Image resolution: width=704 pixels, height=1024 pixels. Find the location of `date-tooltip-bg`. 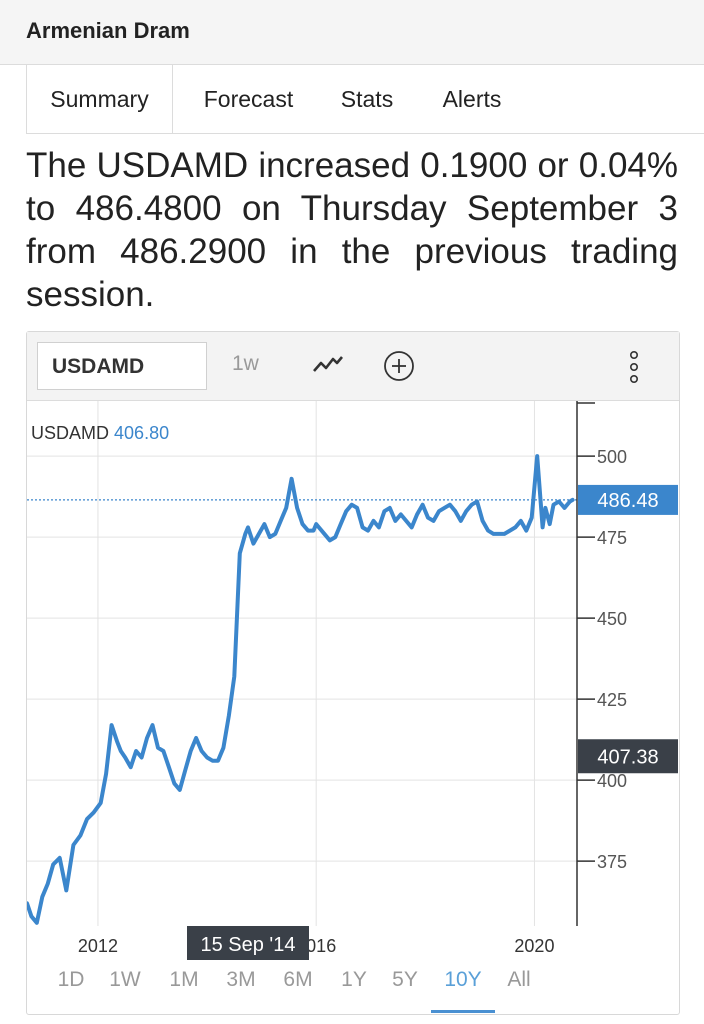

date-tooltip-bg is located at coordinates (248, 943).